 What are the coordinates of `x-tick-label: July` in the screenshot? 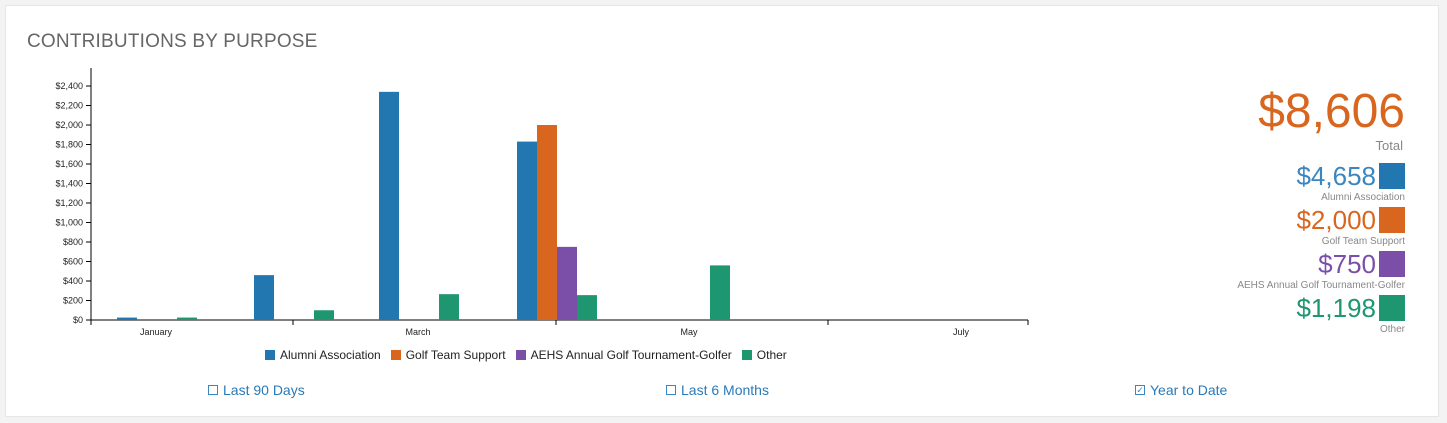 It's located at (961, 332).